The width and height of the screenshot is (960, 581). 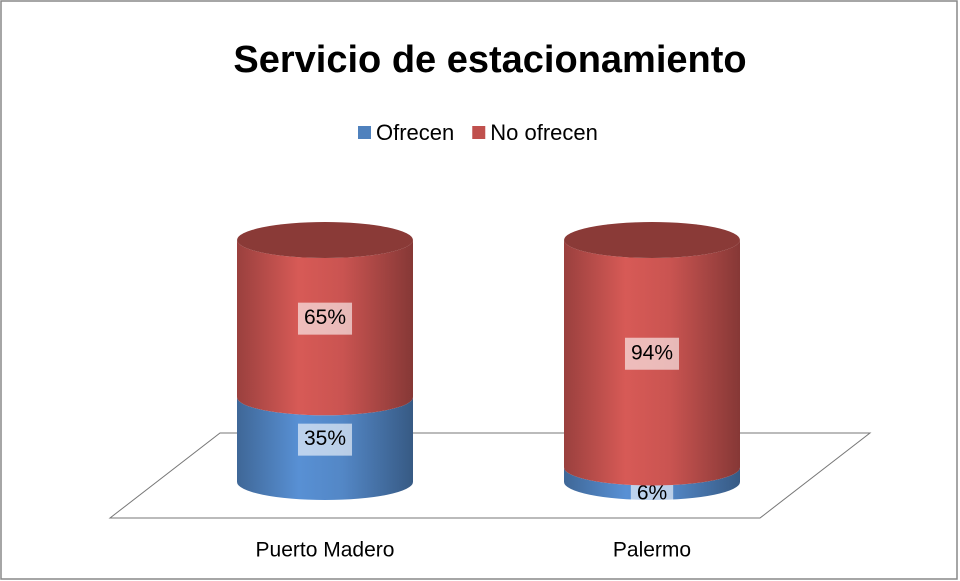 What do you see at coordinates (544, 132) in the screenshot?
I see `legend-label: No ofrecen` at bounding box center [544, 132].